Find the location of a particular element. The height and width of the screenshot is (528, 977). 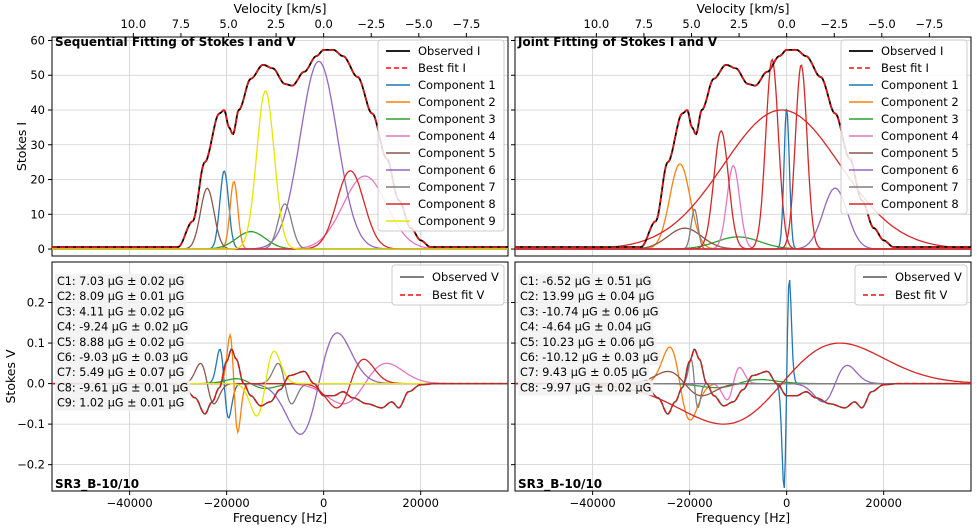

bfield-annotation: C3: 4.11 μG ± 0.02 μG is located at coordinates (120, 311).